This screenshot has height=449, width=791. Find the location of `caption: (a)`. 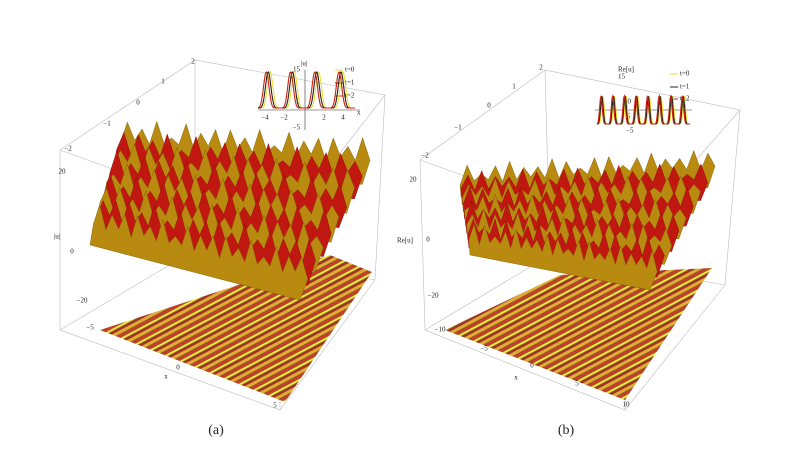

caption: (a) is located at coordinates (216, 430).